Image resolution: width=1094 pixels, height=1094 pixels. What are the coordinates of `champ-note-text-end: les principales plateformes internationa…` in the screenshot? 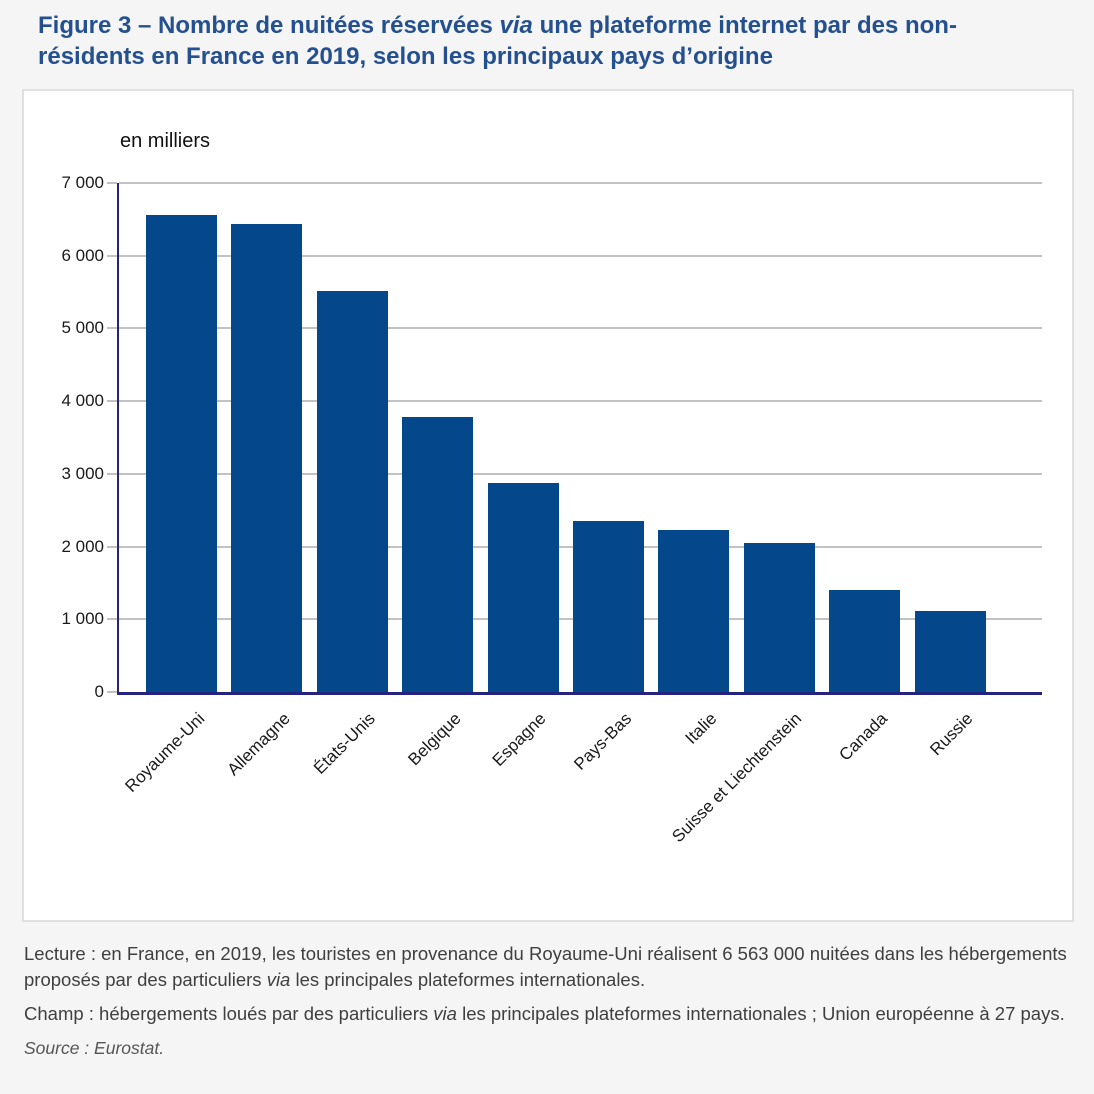 It's located at (760, 1013).